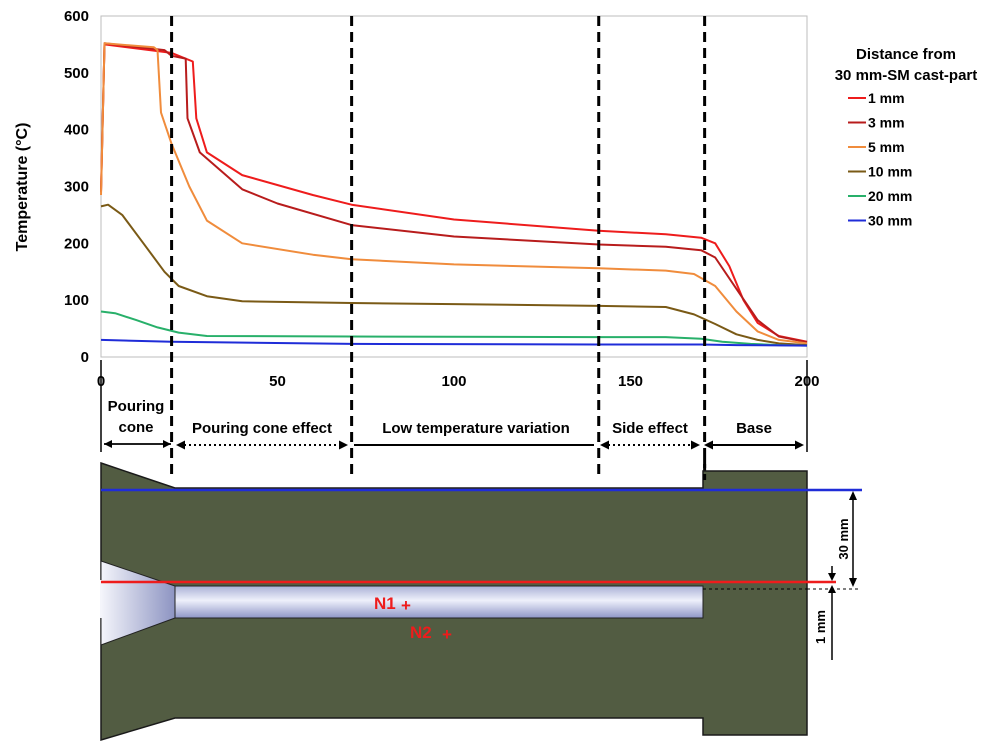 This screenshot has width=1006, height=742. Describe the element at coordinates (906, 54) in the screenshot. I see `legend-title-line1: Distance from` at that location.